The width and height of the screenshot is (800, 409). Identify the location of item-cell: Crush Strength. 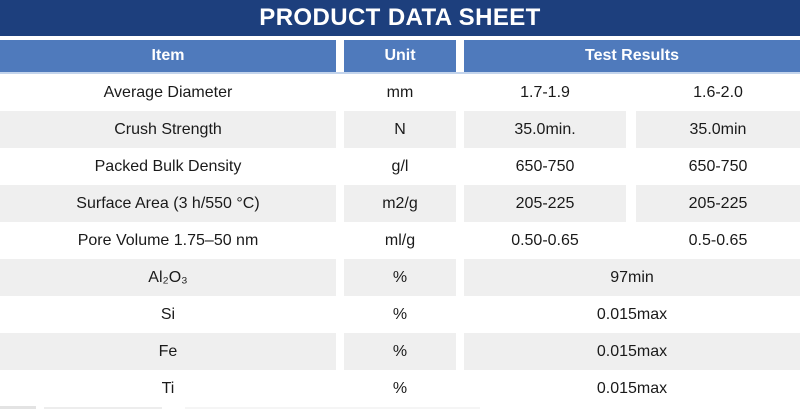
(168, 129).